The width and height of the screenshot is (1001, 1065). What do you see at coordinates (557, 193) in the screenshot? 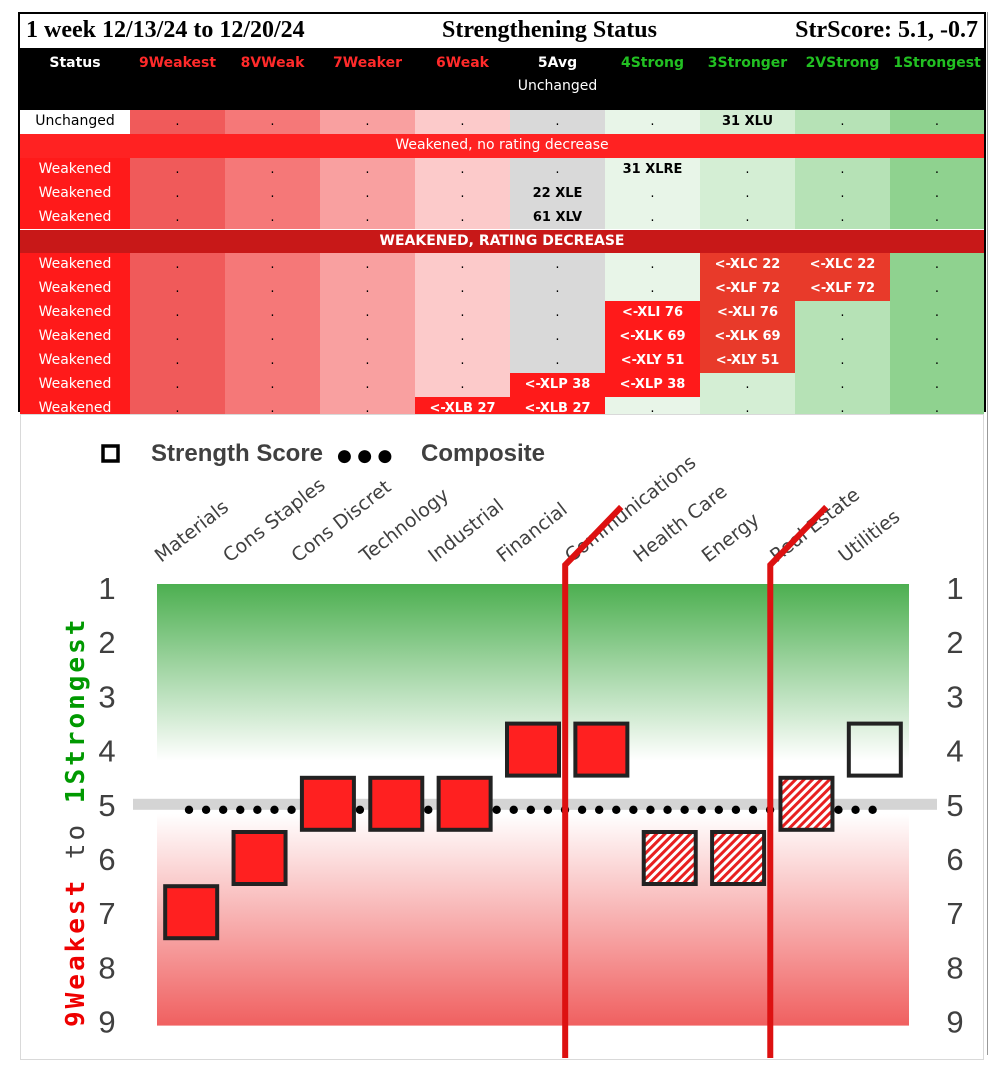
I see `etf-cell: 22 XLE` at bounding box center [557, 193].